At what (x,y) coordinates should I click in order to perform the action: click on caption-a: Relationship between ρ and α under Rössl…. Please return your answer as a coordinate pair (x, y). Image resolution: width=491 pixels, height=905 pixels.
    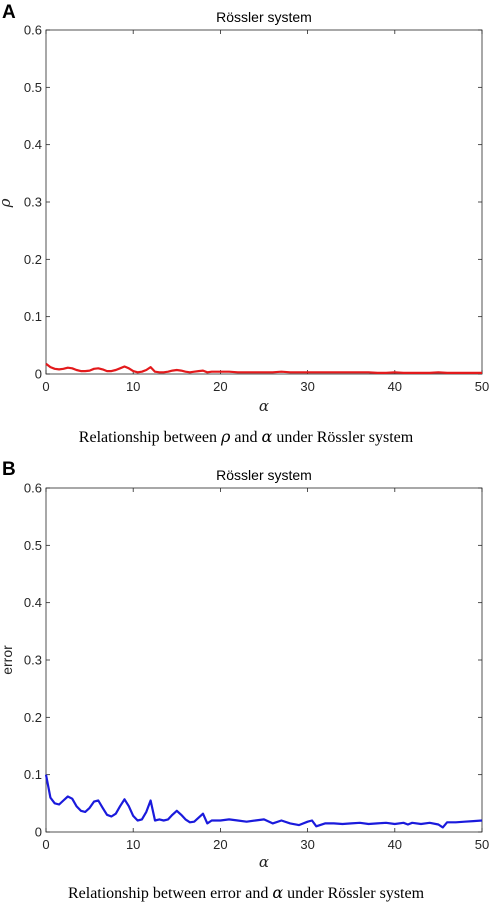
    Looking at the image, I should click on (246, 436).